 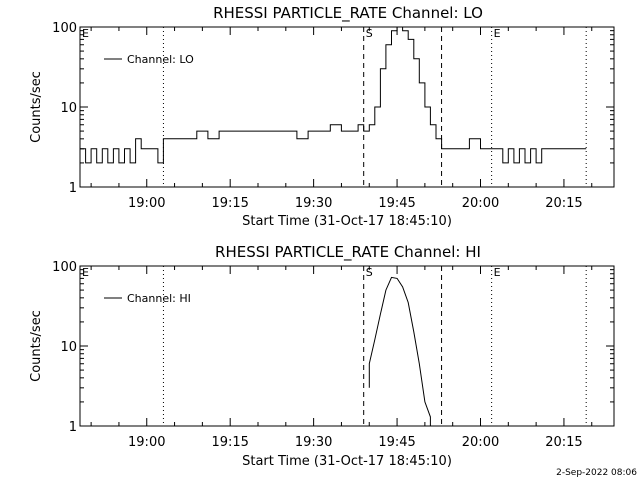 What do you see at coordinates (64, 28) in the screenshot?
I see `chart-lo-ytick-label-2: 100` at bounding box center [64, 28].